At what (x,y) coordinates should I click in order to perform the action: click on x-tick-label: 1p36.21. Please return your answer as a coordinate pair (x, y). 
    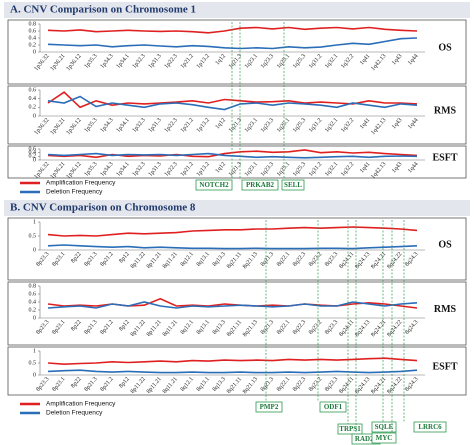
    Looking at the image, I should click on (58, 62).